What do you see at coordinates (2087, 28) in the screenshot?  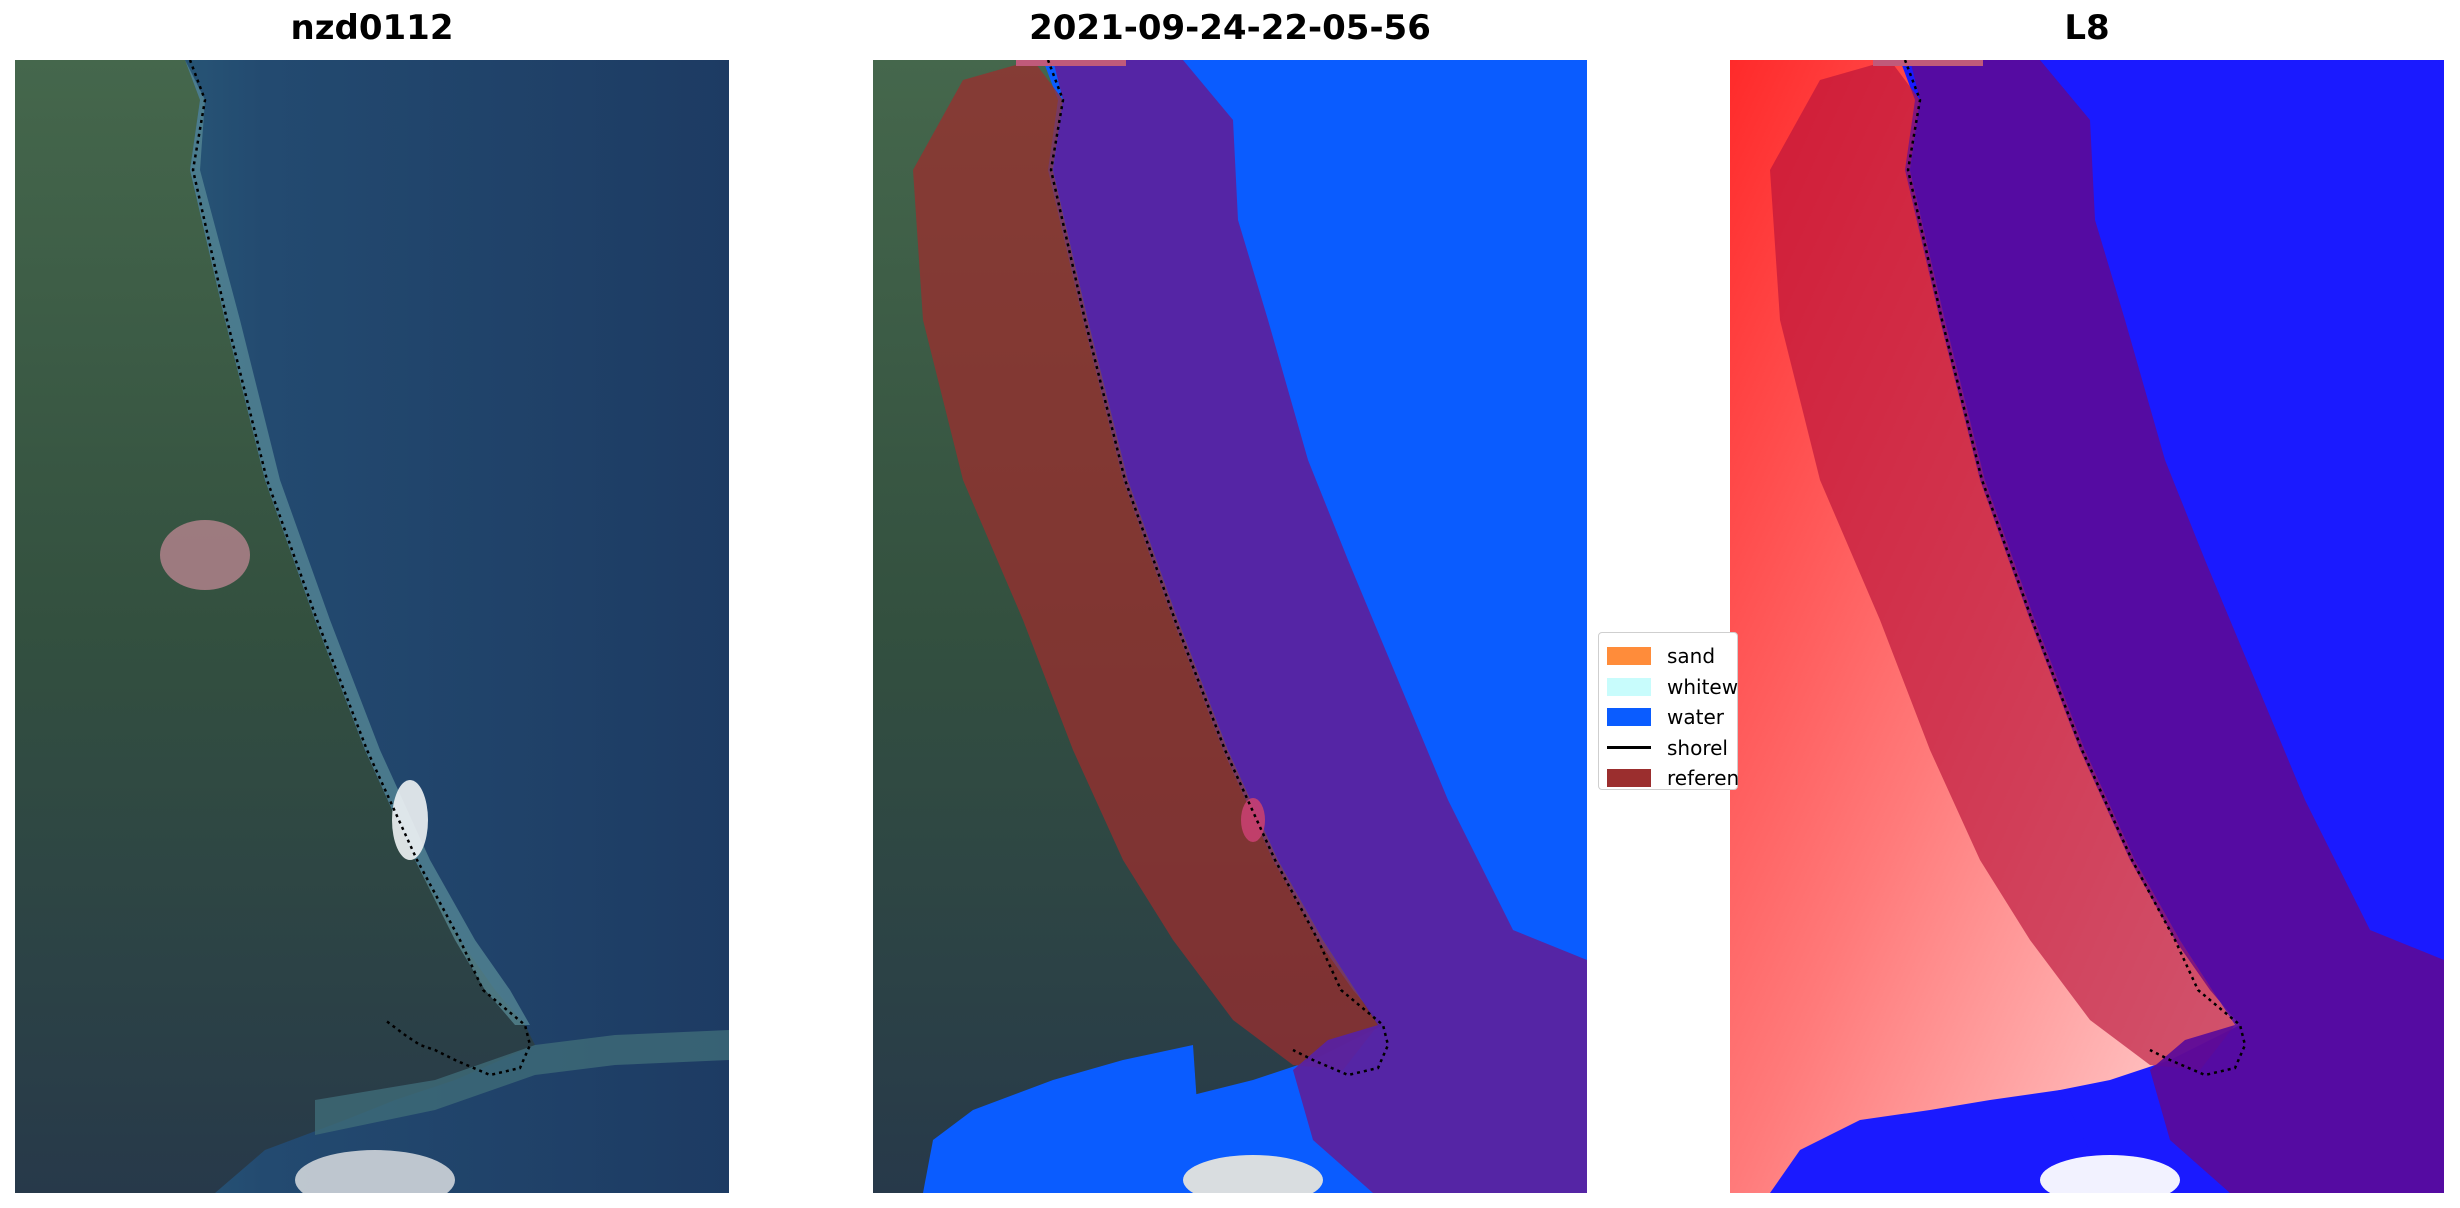 I see `panel-title-l8: L8` at bounding box center [2087, 28].